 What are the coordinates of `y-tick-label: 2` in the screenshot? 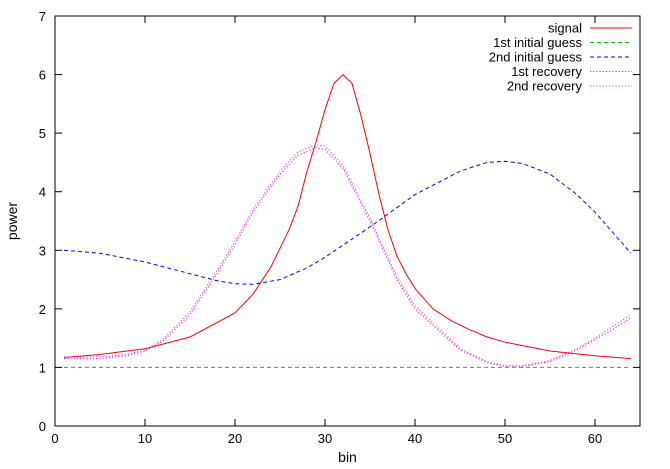 It's located at (42, 309).